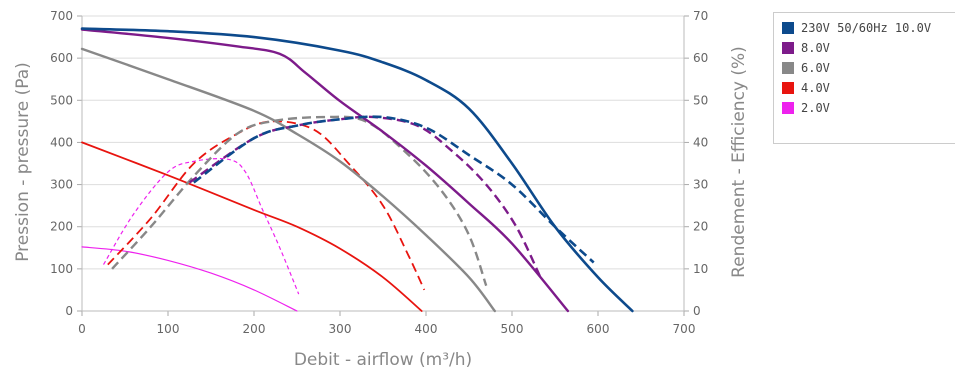 The image size is (955, 371). What do you see at coordinates (697, 311) in the screenshot?
I see `y-right-tick-label: 0` at bounding box center [697, 311].